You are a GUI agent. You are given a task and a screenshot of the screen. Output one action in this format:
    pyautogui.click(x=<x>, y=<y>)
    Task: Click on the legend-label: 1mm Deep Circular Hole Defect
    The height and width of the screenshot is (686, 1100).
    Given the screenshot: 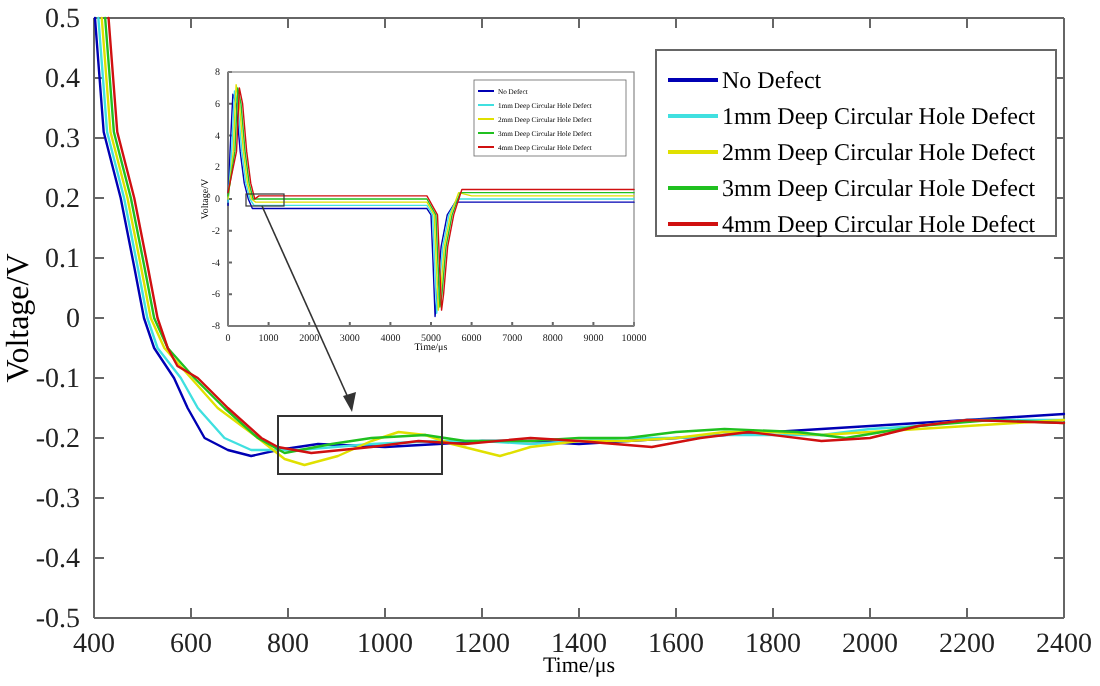 What is the action you would take?
    pyautogui.click(x=879, y=116)
    